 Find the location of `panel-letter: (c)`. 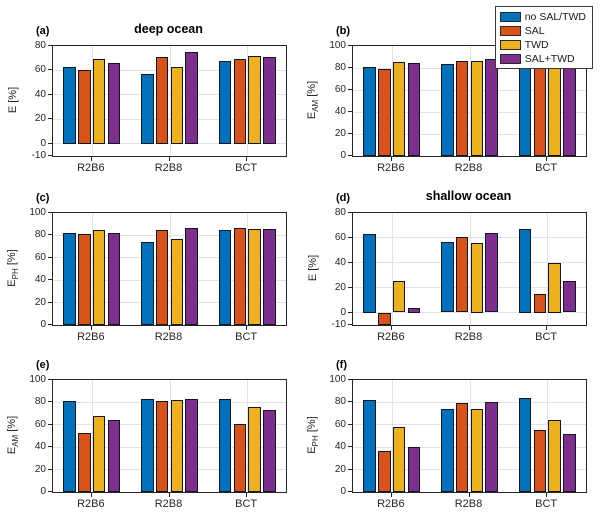

panel-letter: (c) is located at coordinates (43, 198).